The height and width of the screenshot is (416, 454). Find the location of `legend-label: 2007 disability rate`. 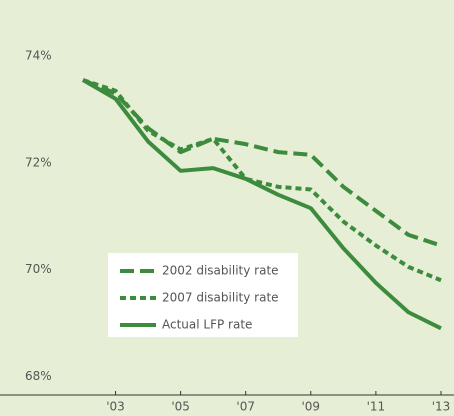

legend-label: 2007 disability rate is located at coordinates (220, 298).